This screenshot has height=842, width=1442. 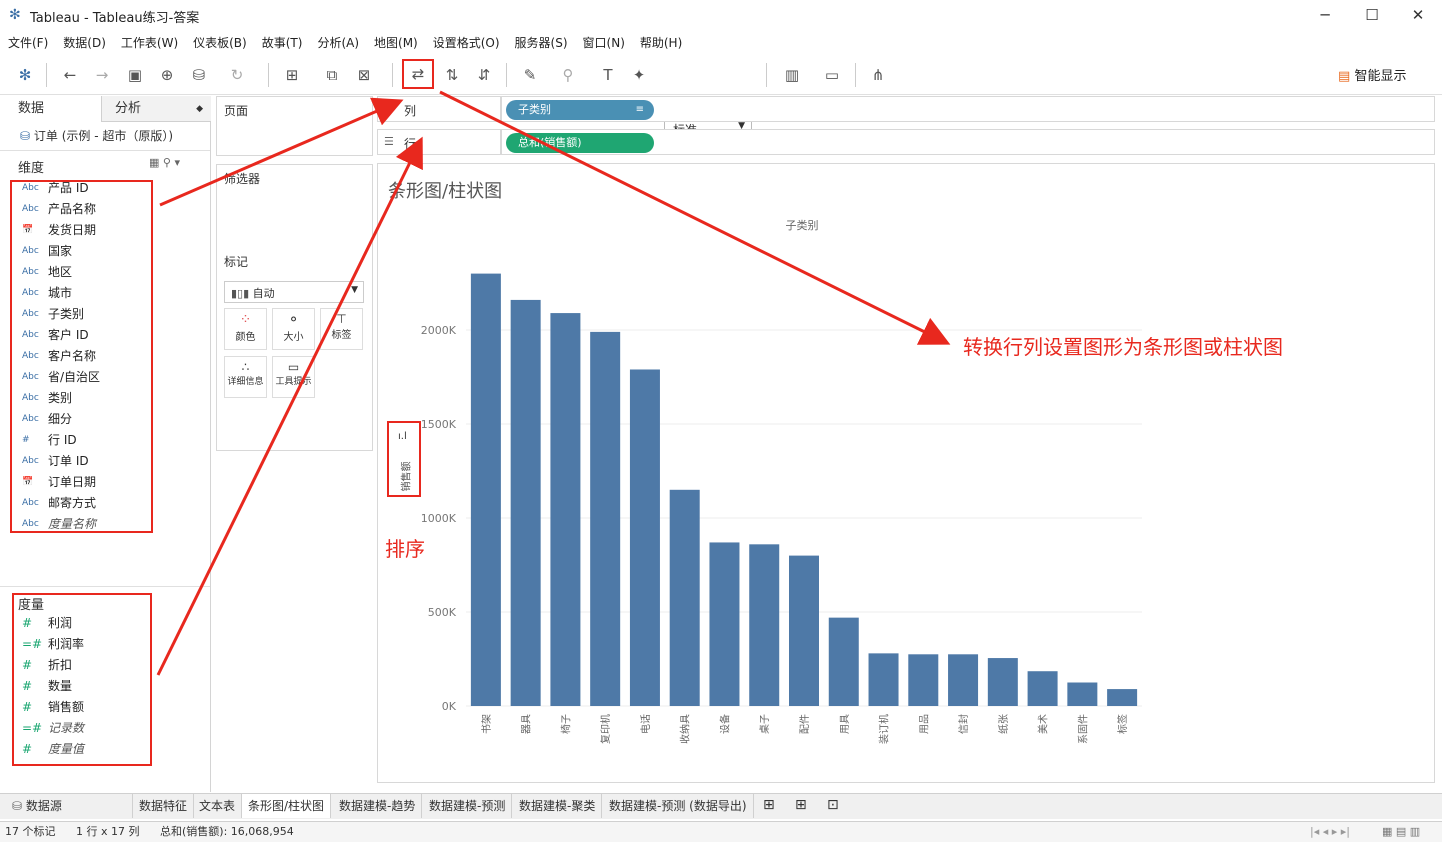 I want to click on swap-rows-columns-icon: ⇄, so click(x=418, y=74).